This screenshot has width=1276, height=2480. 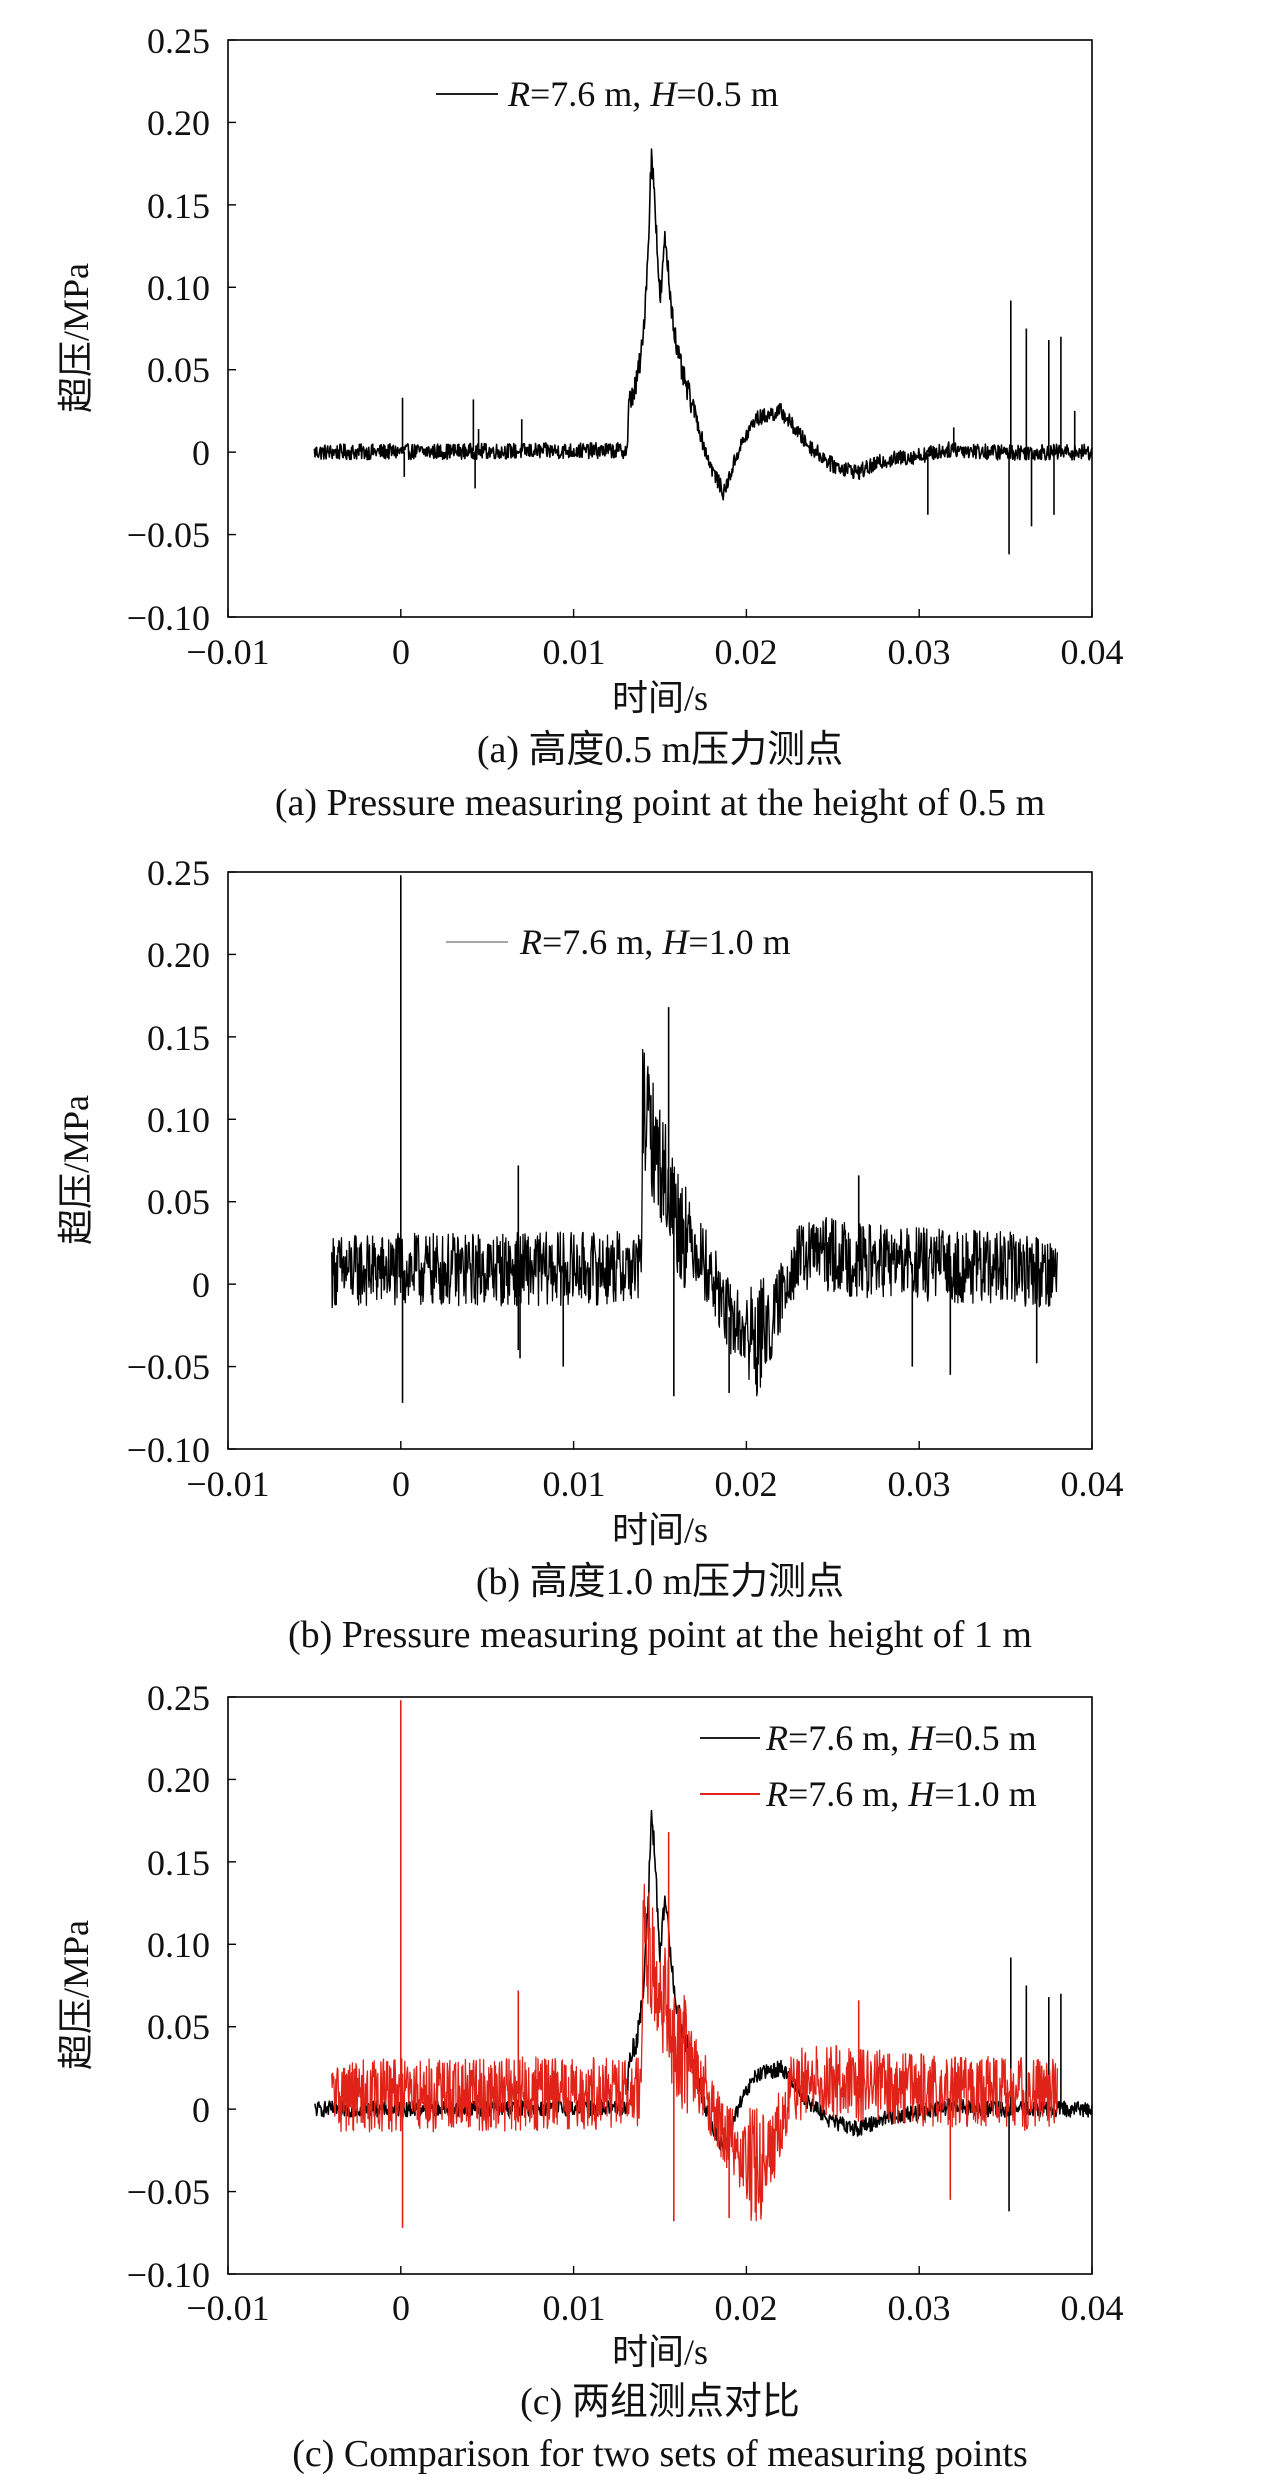 I want to click on x-ticks-a: −0.01 0 0.01 0.02 0.03 0.04, so click(x=654, y=652).